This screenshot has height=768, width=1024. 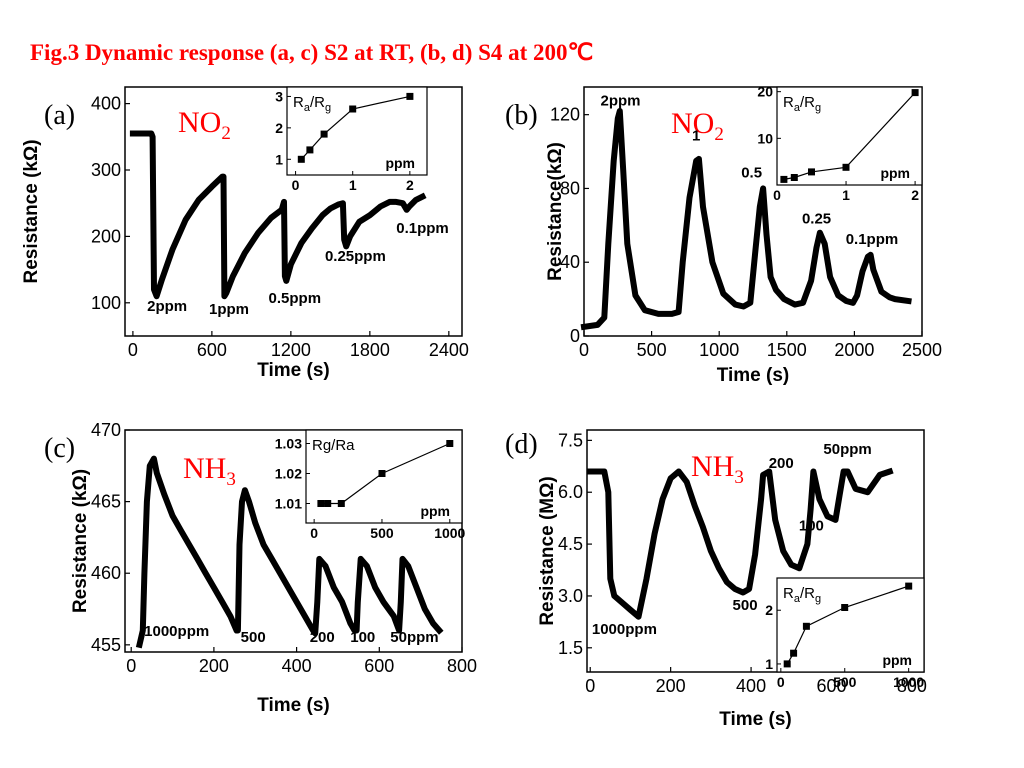 What do you see at coordinates (229, 309) in the screenshot?
I see `panel-a-annotation: 1ppm` at bounding box center [229, 309].